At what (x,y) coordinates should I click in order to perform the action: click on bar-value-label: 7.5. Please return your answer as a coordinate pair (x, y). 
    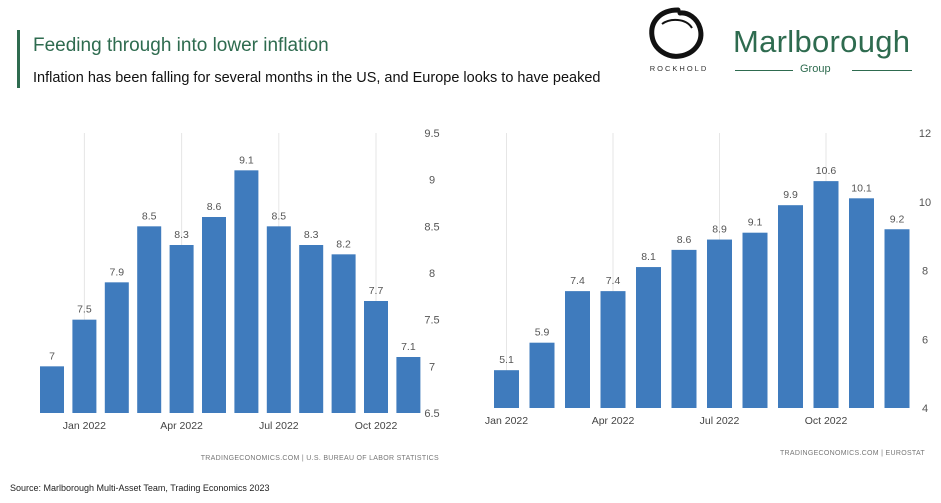
    Looking at the image, I should click on (84, 310).